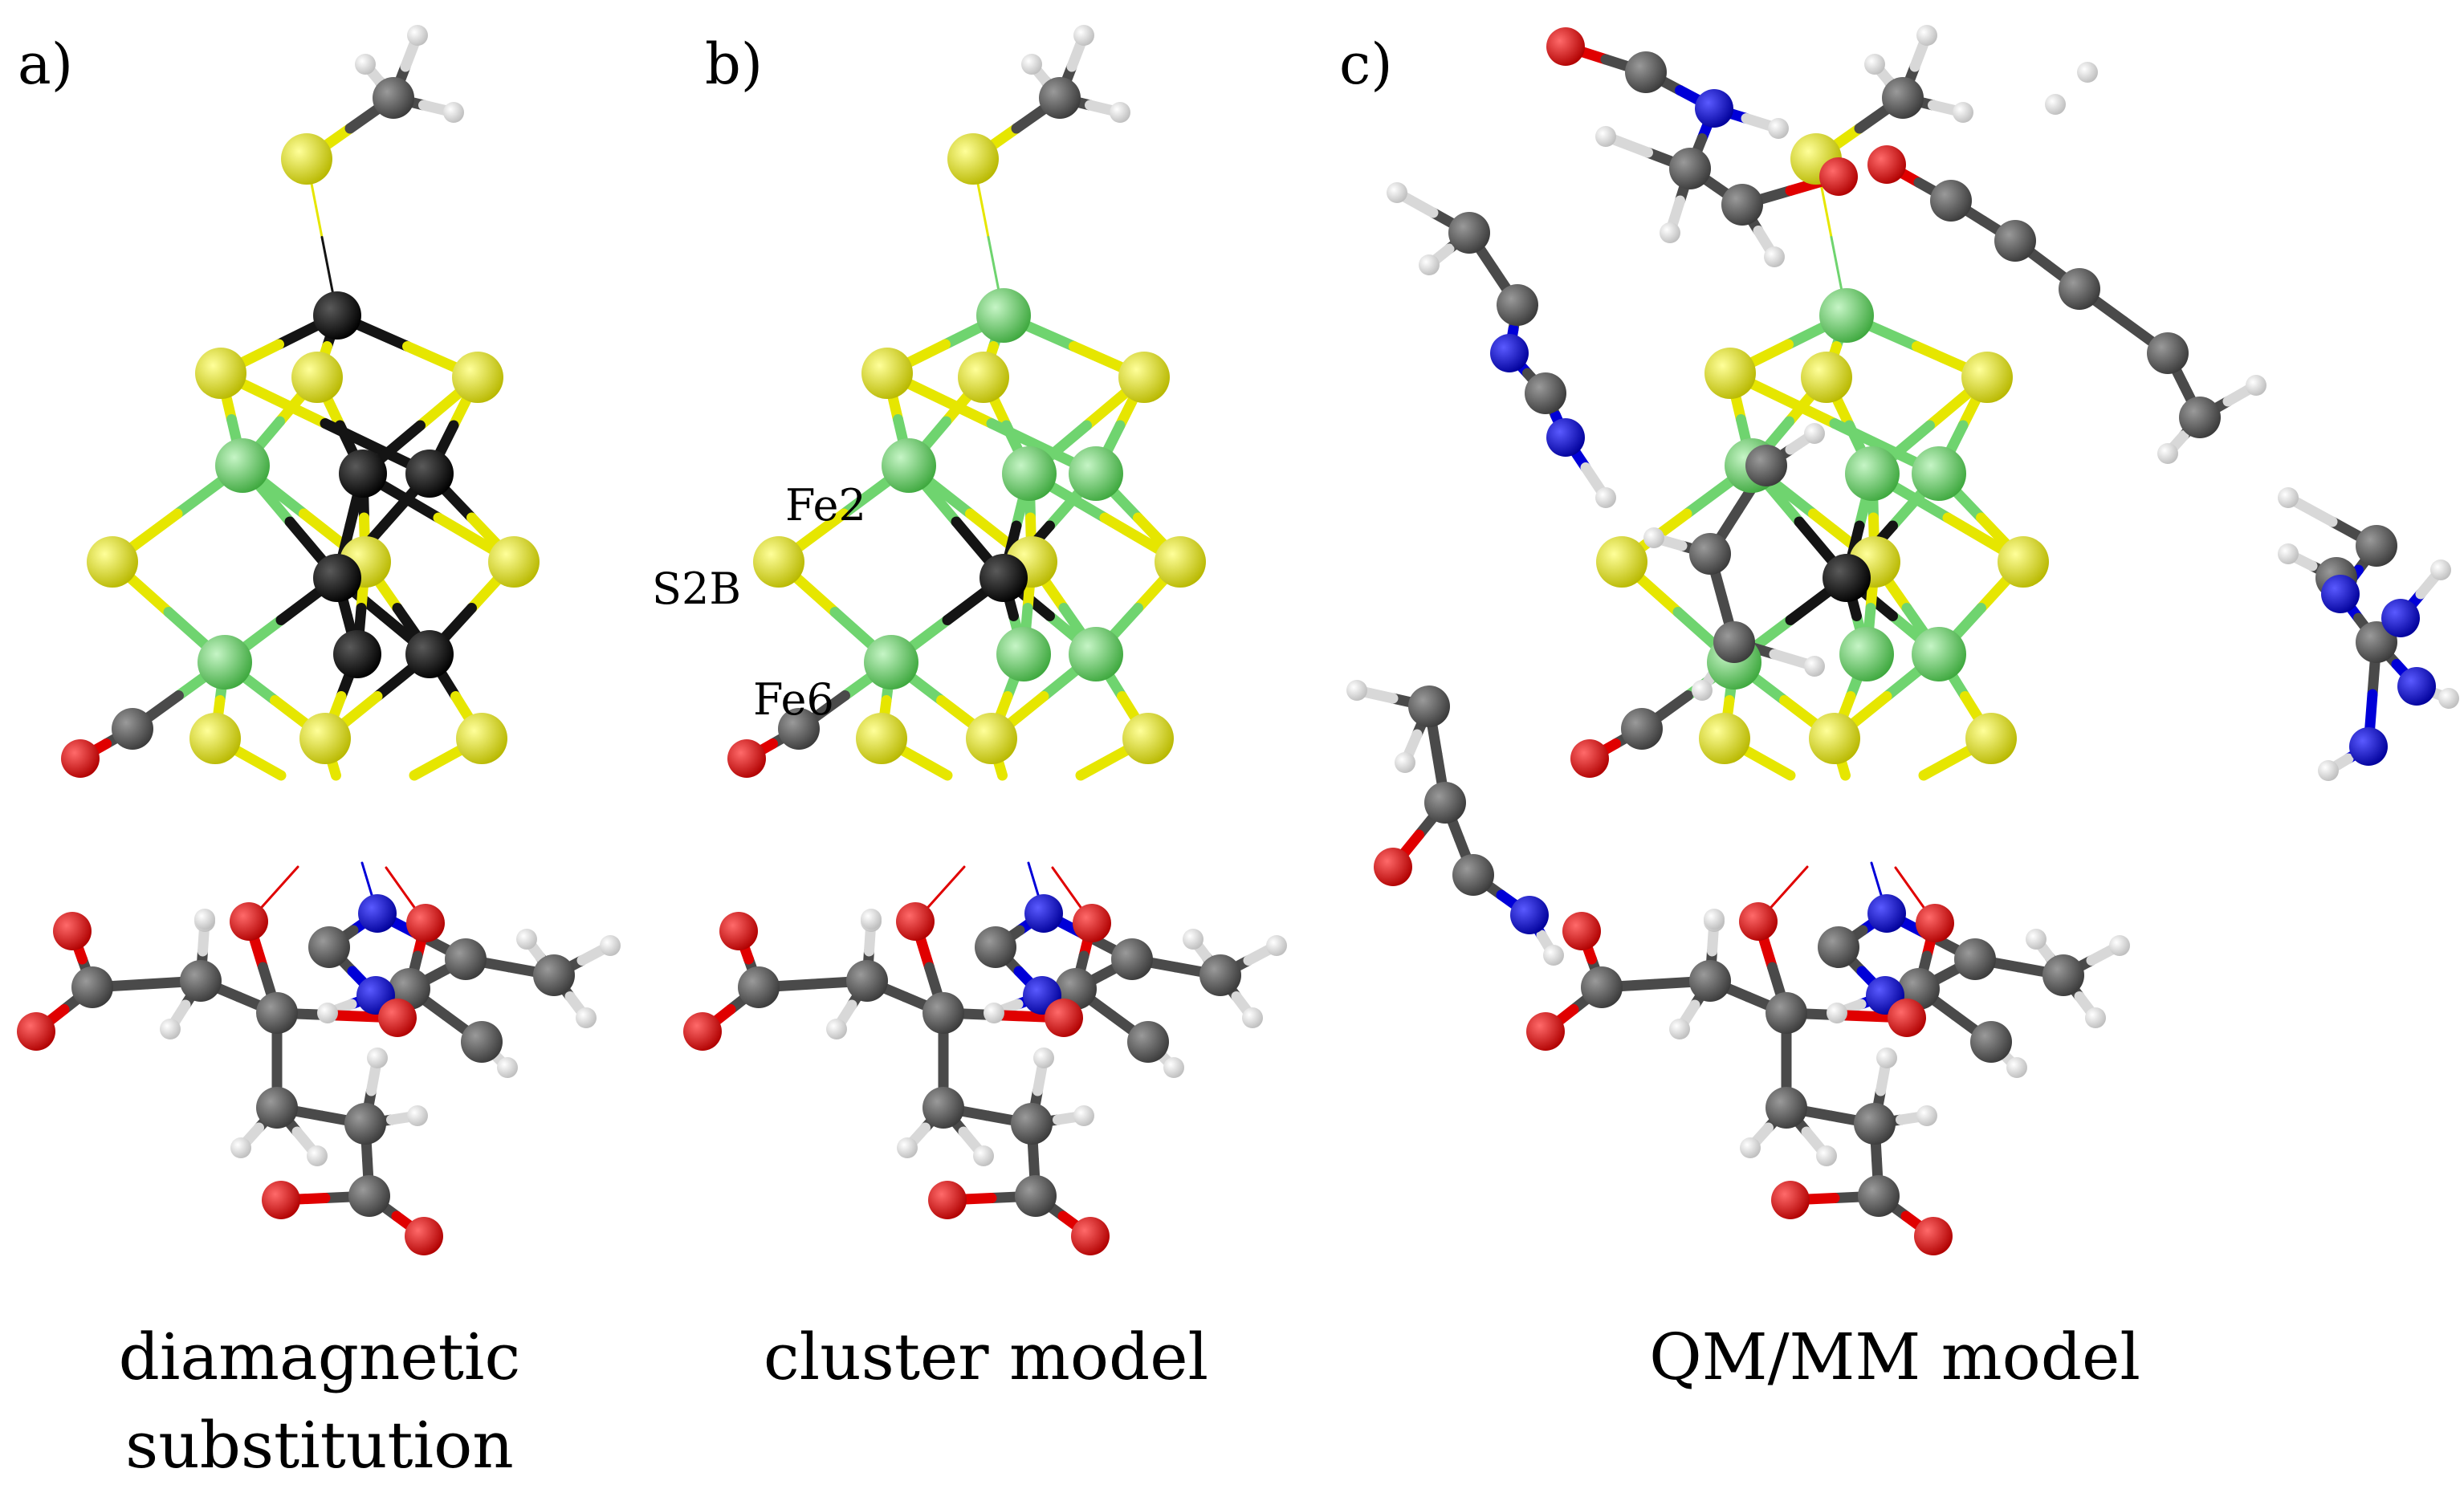  What do you see at coordinates (45, 64) in the screenshot?
I see `panel-a-letter: a)` at bounding box center [45, 64].